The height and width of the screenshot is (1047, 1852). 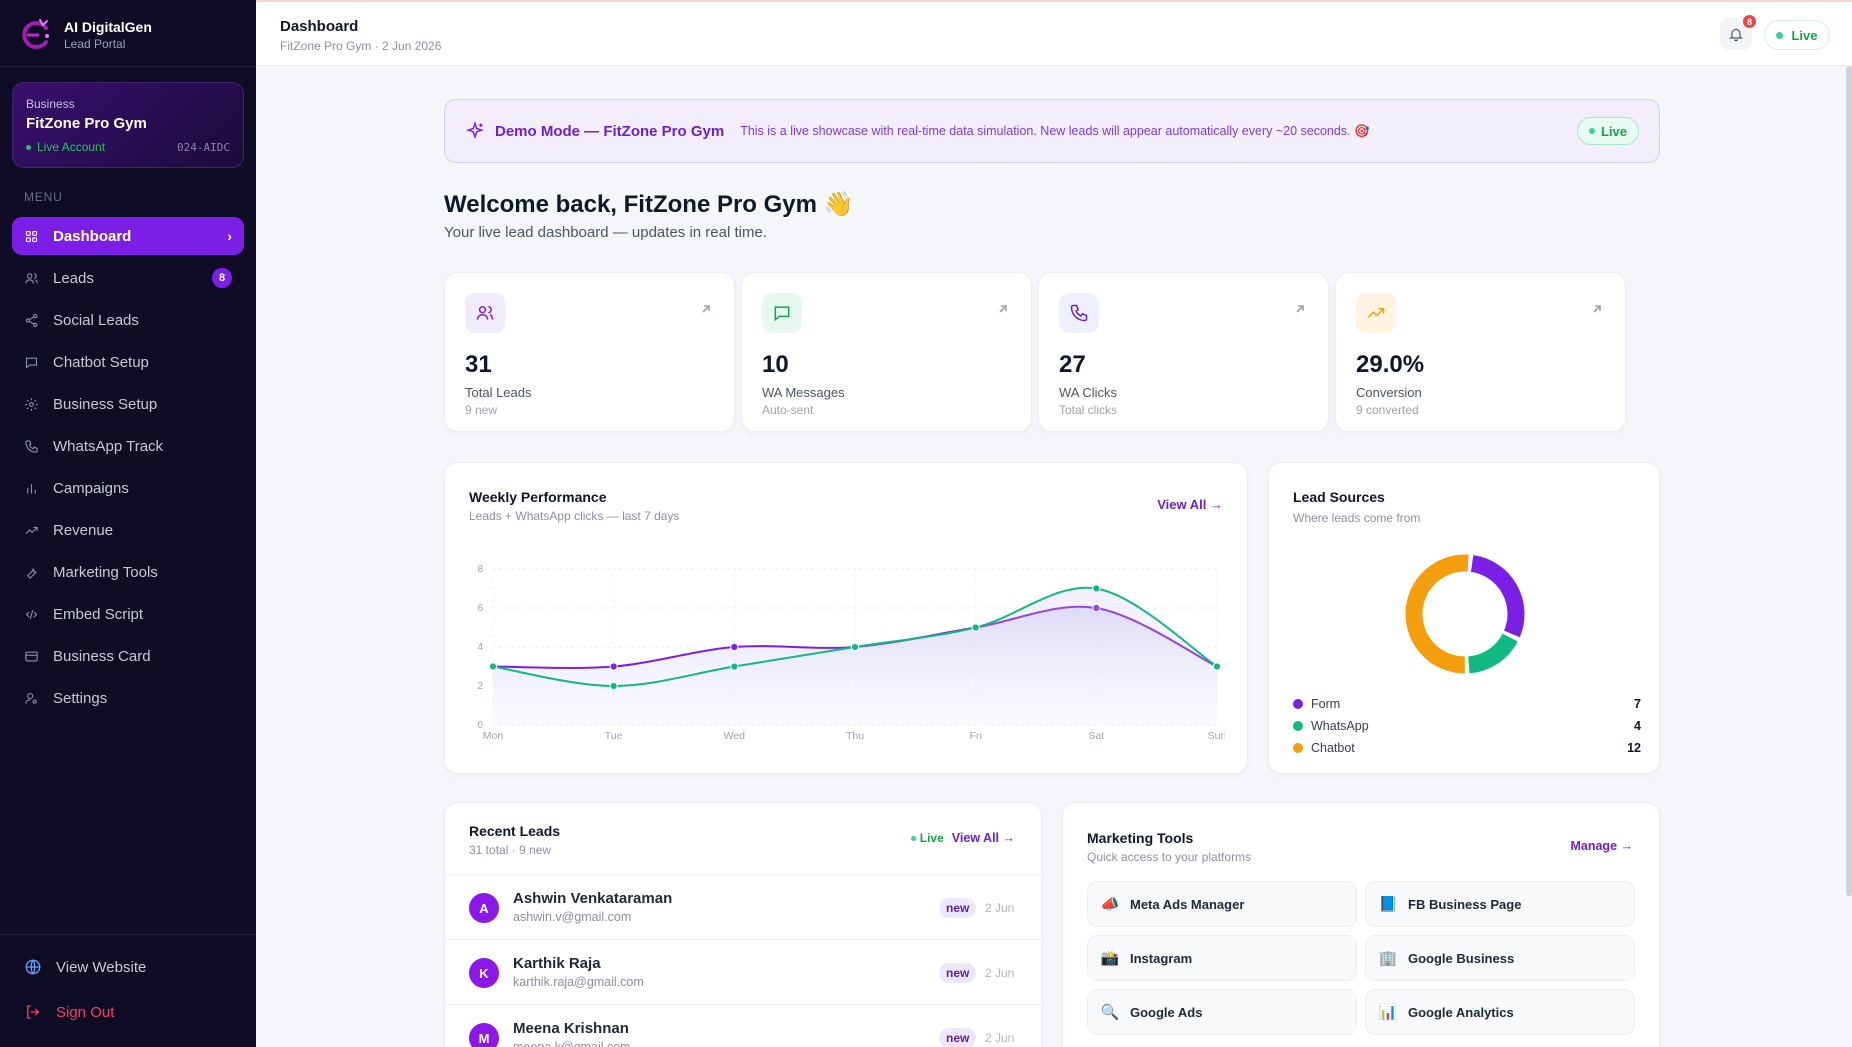 What do you see at coordinates (1500, 904) in the screenshot?
I see `tool-fb-business-page: 📘 FB Business Page` at bounding box center [1500, 904].